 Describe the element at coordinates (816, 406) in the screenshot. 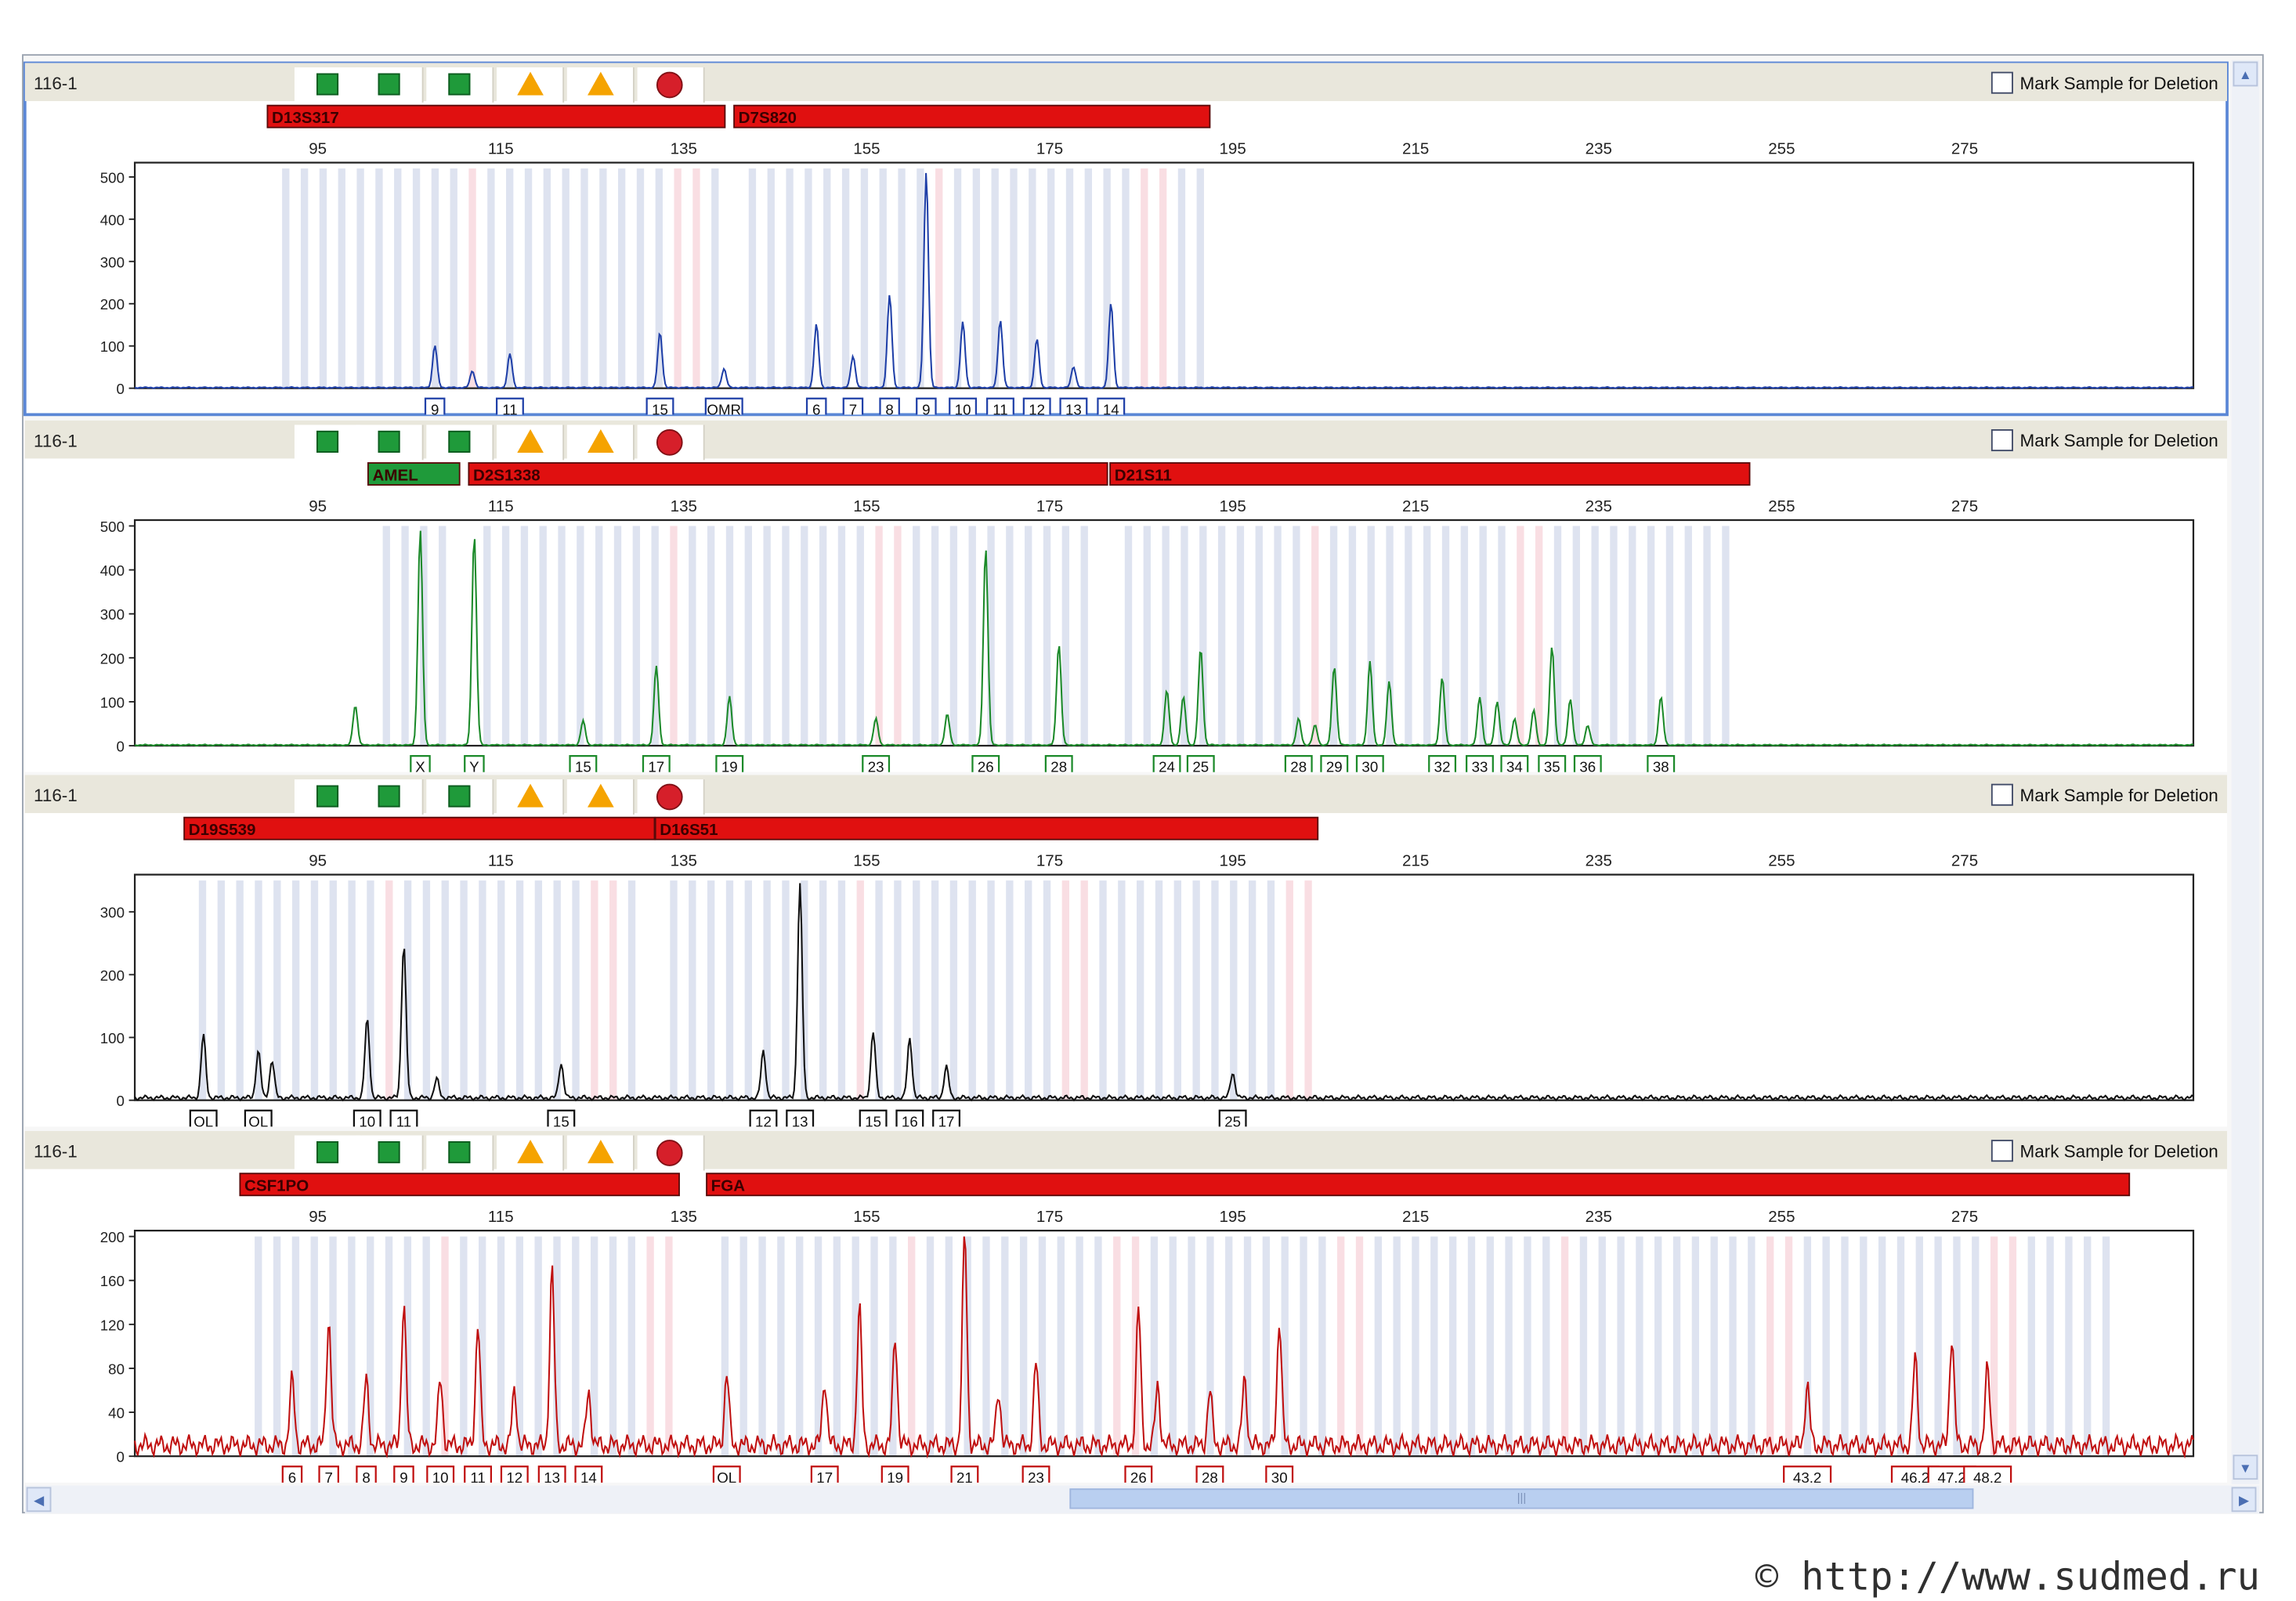

I see `allele-call: 6` at that location.